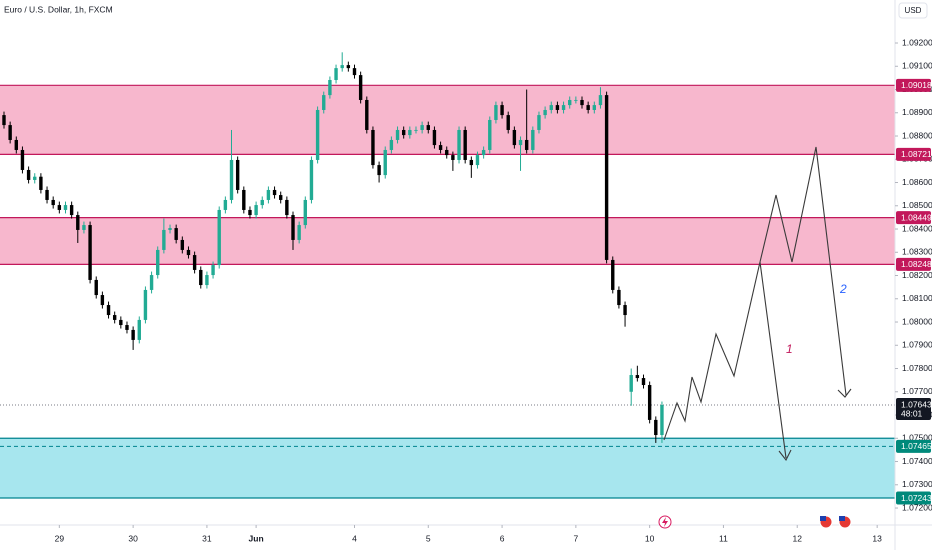 The height and width of the screenshot is (550, 932). What do you see at coordinates (256, 538) in the screenshot?
I see `x-tick-label: Jun` at bounding box center [256, 538].